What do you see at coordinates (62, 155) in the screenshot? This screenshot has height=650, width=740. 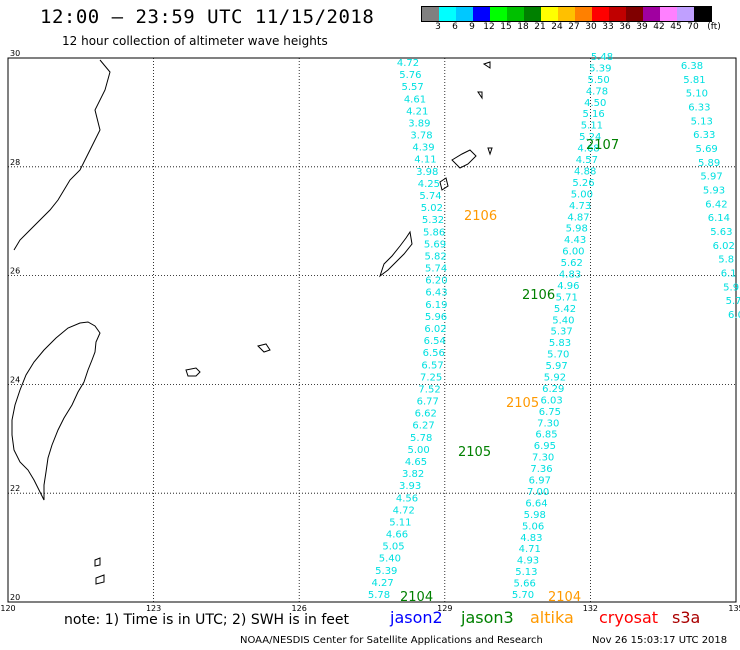 I see `kyushu-coast` at bounding box center [62, 155].